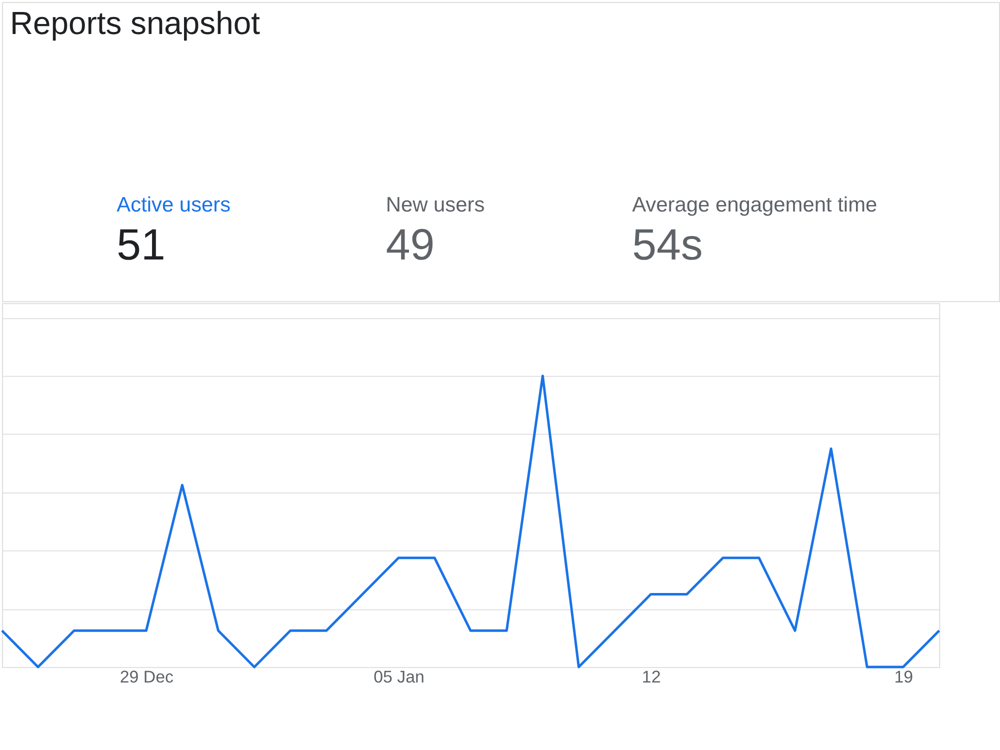 The width and height of the screenshot is (1000, 750). I want to click on x-tick-label: 05 Jan, so click(399, 676).